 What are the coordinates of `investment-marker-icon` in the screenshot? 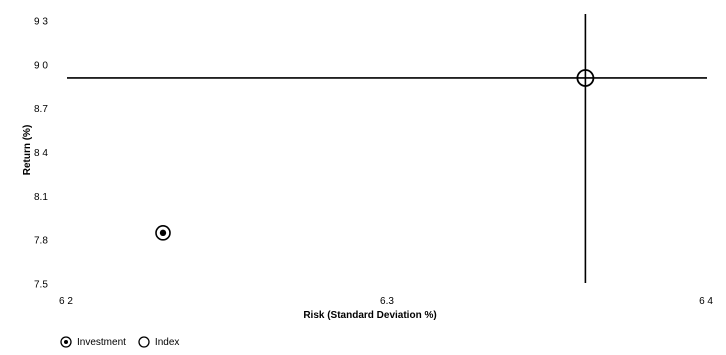 It's located at (66, 342).